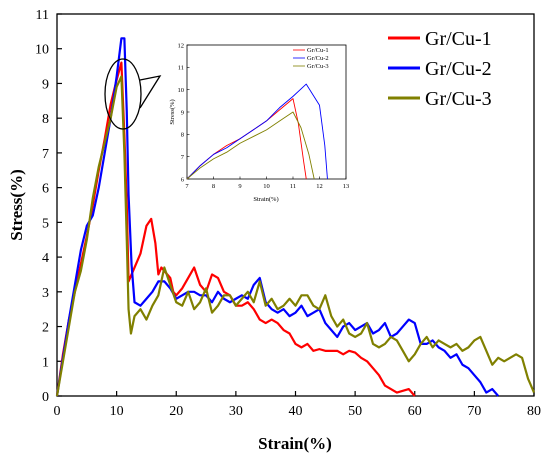  I want to click on inset-y-tick-label: 7, so click(183, 157).